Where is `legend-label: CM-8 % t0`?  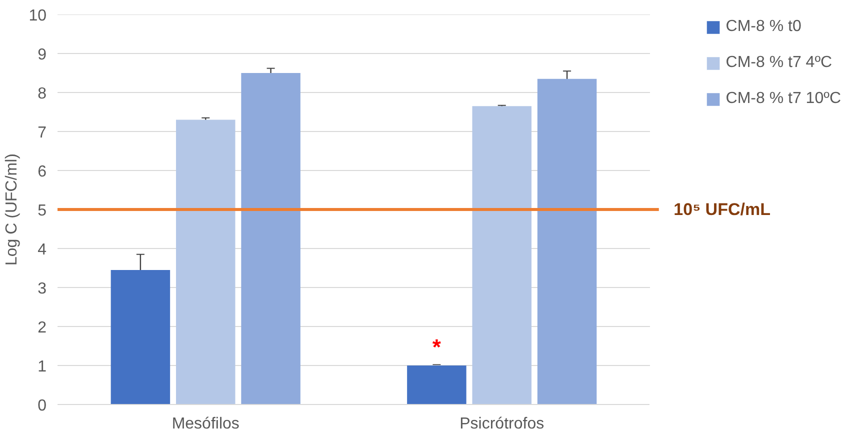
legend-label: CM-8 % t0 is located at coordinates (764, 27).